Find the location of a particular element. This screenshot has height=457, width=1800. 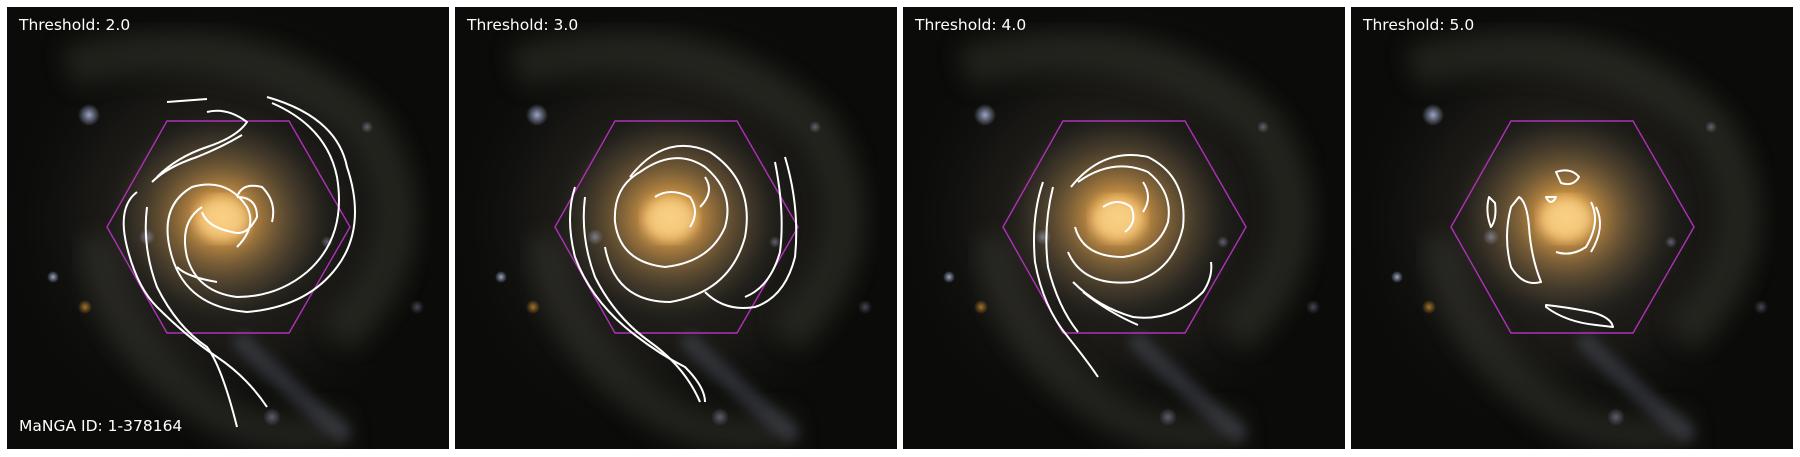

threshold-label: Threshold: 4.0 is located at coordinates (971, 25).